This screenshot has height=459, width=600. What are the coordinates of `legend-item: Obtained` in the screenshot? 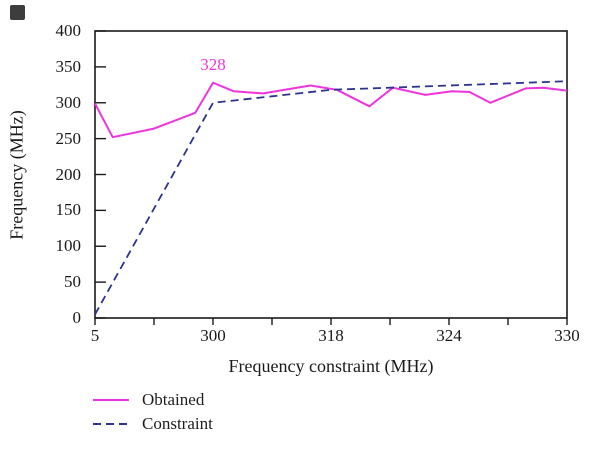 It's located at (153, 400).